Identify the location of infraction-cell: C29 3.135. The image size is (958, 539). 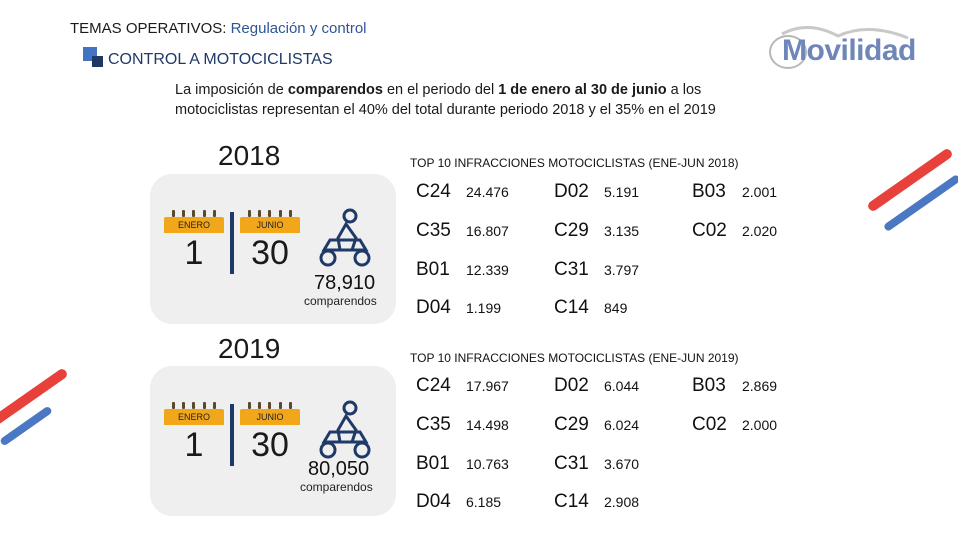
(594, 231).